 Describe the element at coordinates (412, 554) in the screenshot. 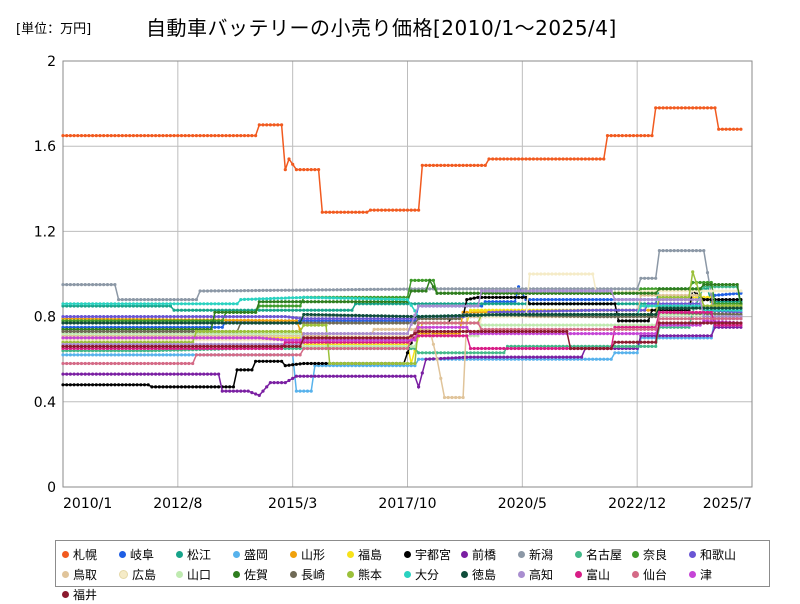

I see `legend-row: 札幌 岐阜 松江 盛岡 山形 福島 宇都宮 前橋 新潟 名古屋 奈良 和歌山` at that location.